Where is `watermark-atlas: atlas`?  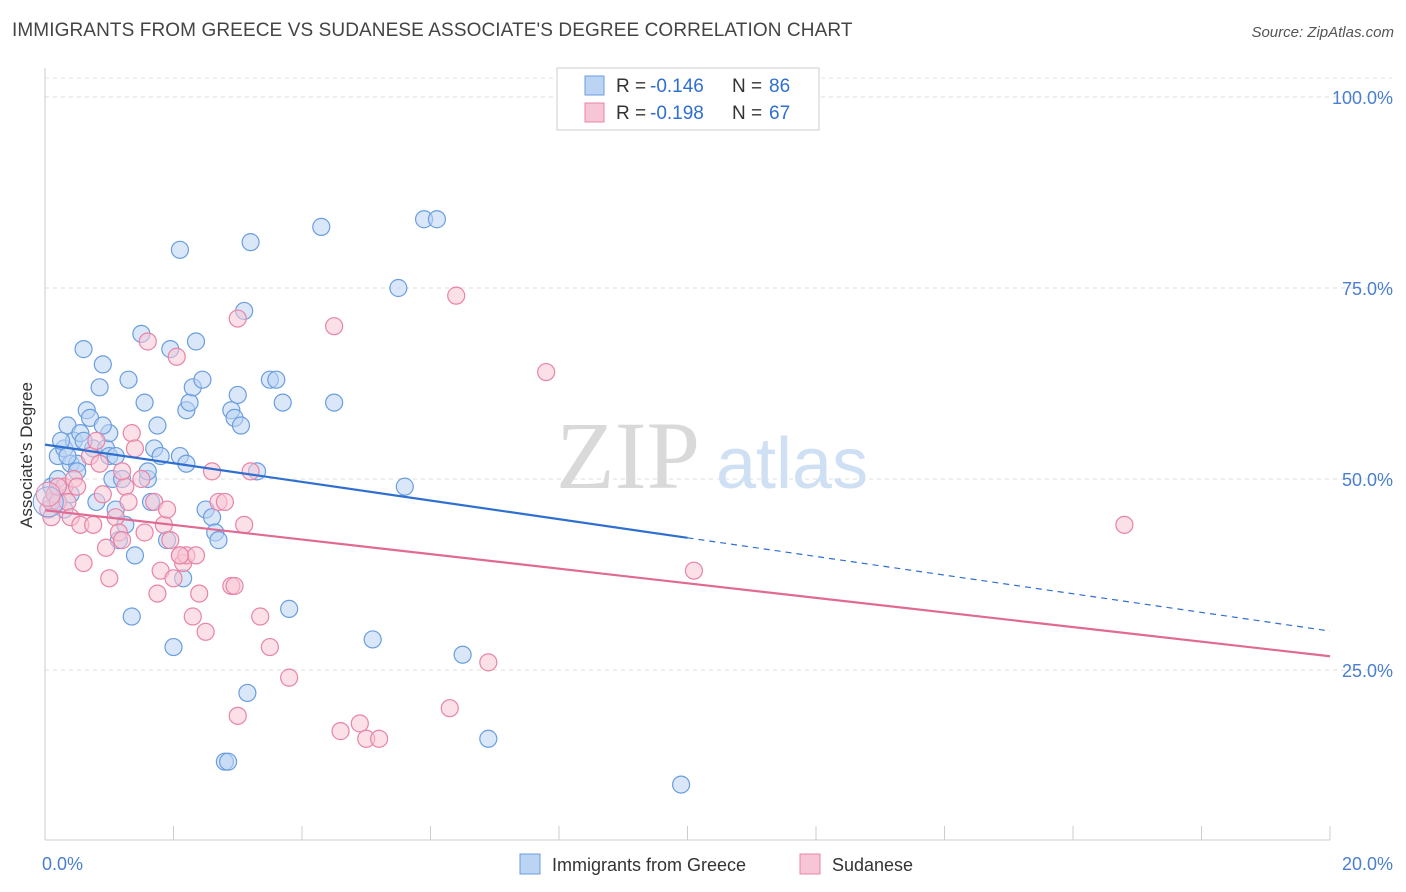 watermark-atlas: atlas is located at coordinates (792, 464).